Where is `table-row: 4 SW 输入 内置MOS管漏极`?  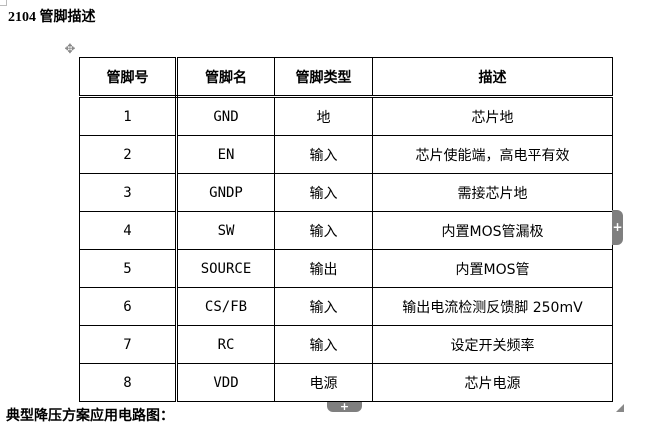
table-row: 4 SW 输入 内置MOS管漏极 is located at coordinates (346, 230).